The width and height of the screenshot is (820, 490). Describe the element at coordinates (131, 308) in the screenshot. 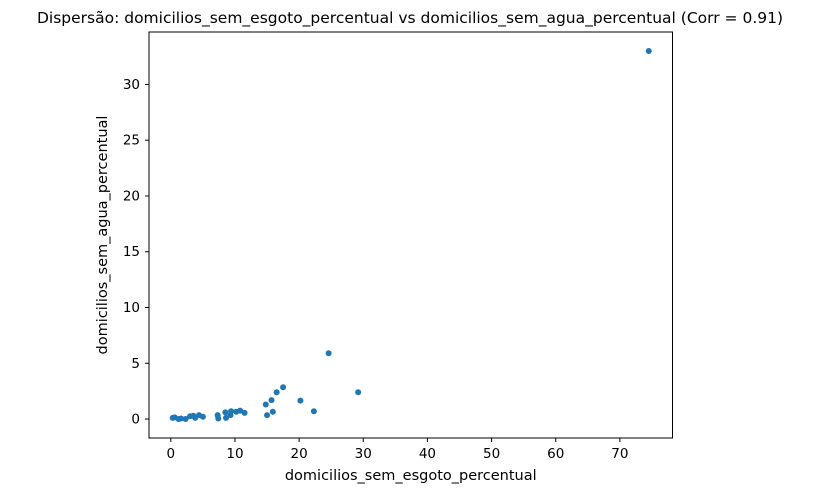

I see `y-tick-label: 10` at that location.